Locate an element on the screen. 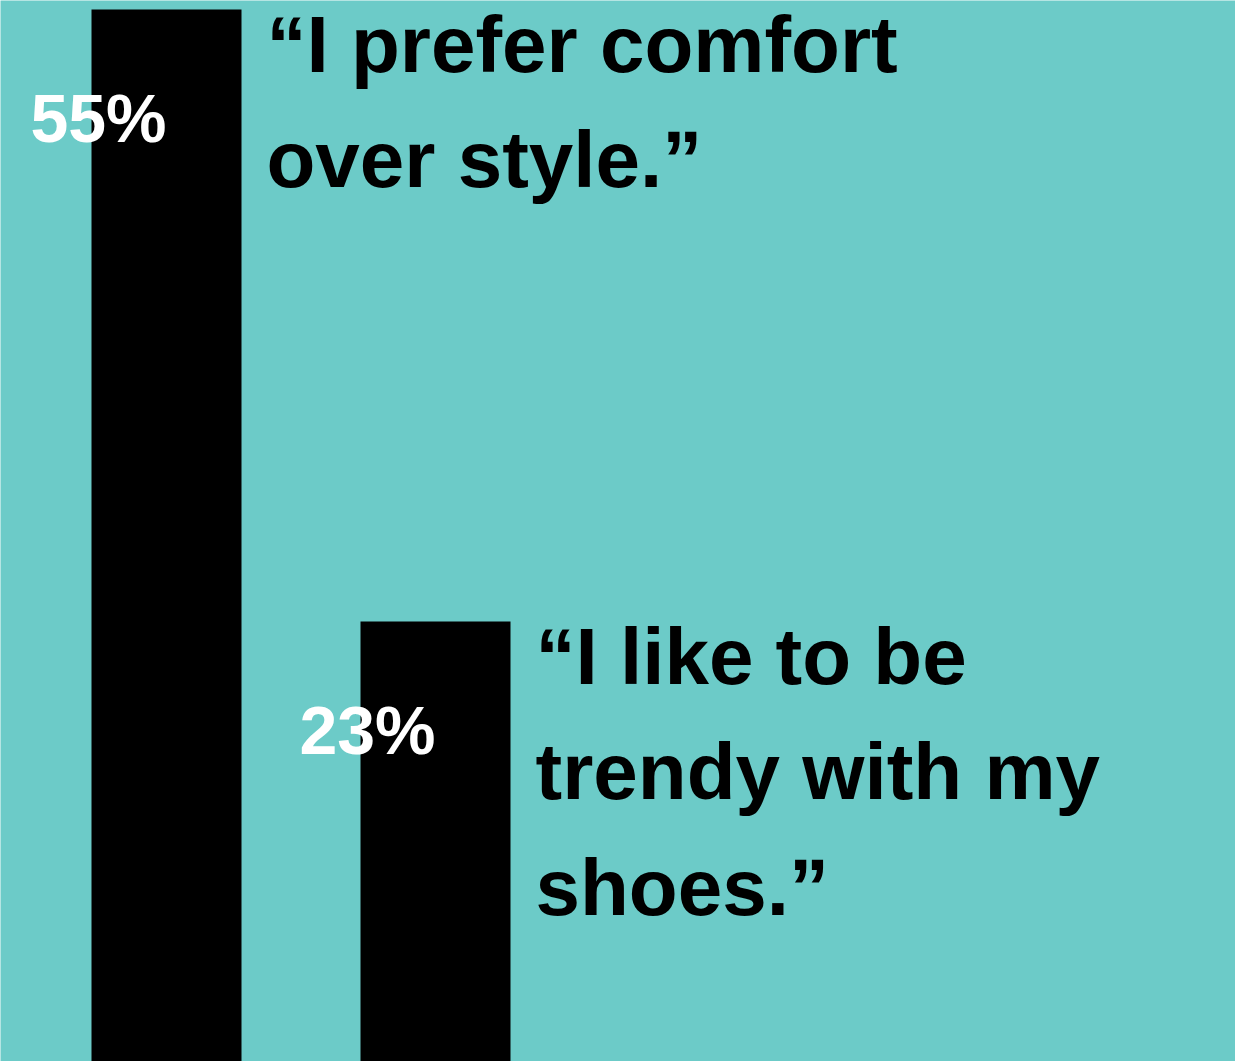 This screenshot has height=1061, width=1235. annotation: “I like to be trendy with my shoes.” is located at coordinates (818, 771).